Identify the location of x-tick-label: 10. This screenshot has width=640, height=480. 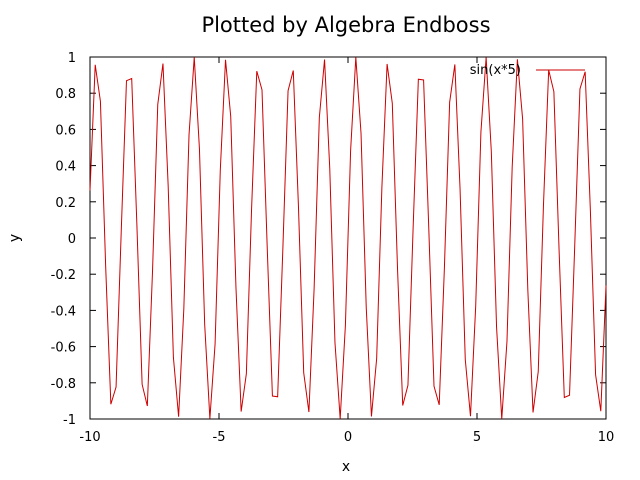
(606, 437).